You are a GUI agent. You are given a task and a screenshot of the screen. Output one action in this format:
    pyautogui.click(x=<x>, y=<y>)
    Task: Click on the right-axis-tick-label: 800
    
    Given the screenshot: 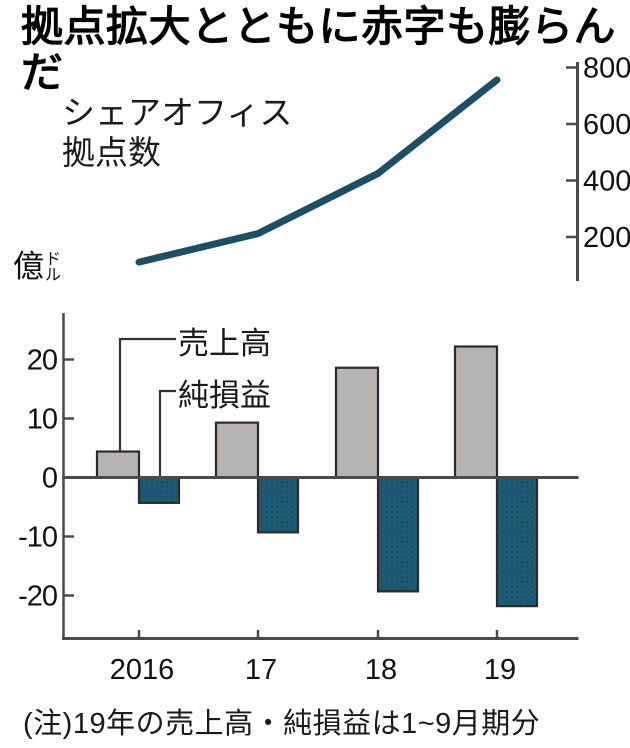 What is the action you would take?
    pyautogui.click(x=606, y=69)
    